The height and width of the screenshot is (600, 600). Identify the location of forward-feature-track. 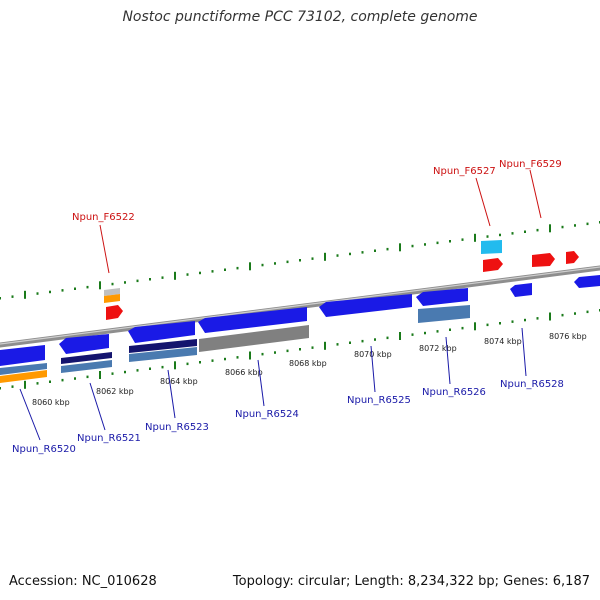
(341, 280).